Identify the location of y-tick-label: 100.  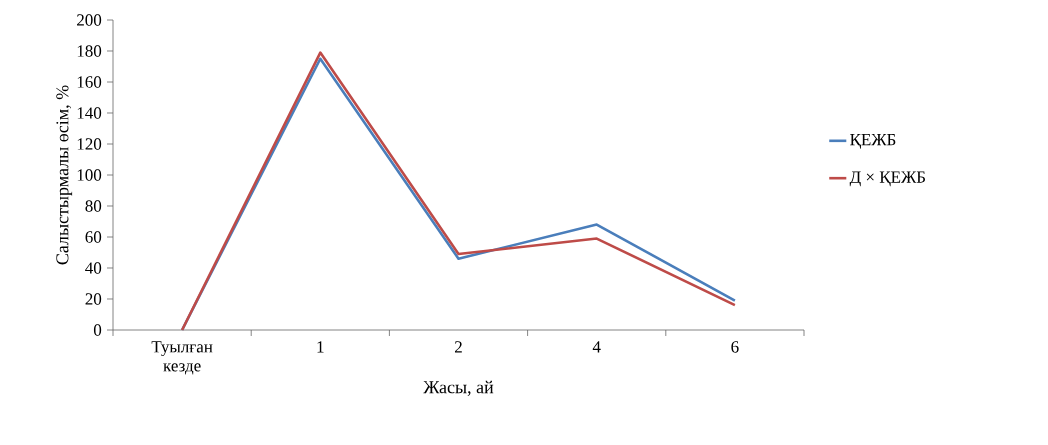
(89, 175).